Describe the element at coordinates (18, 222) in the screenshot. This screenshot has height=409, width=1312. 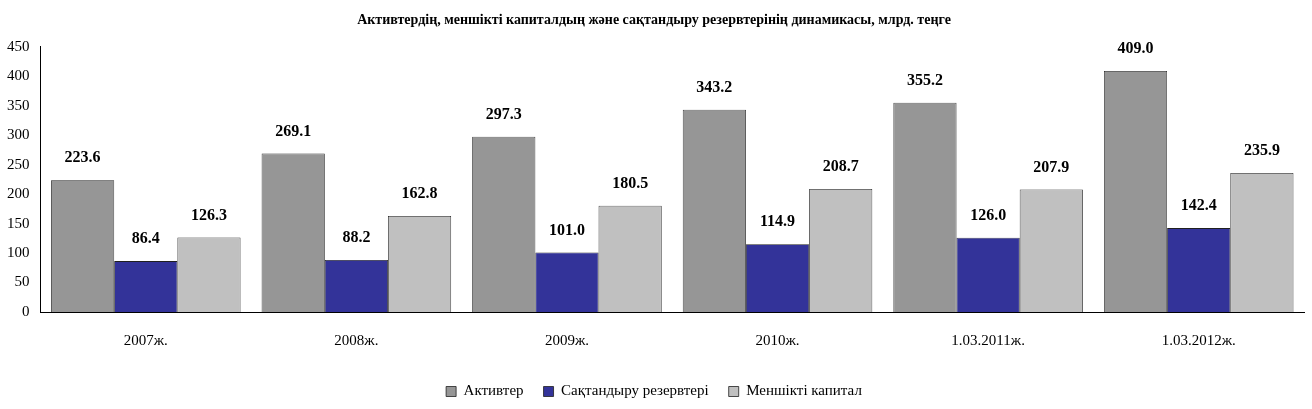
I see `y-tick-label: 150` at that location.